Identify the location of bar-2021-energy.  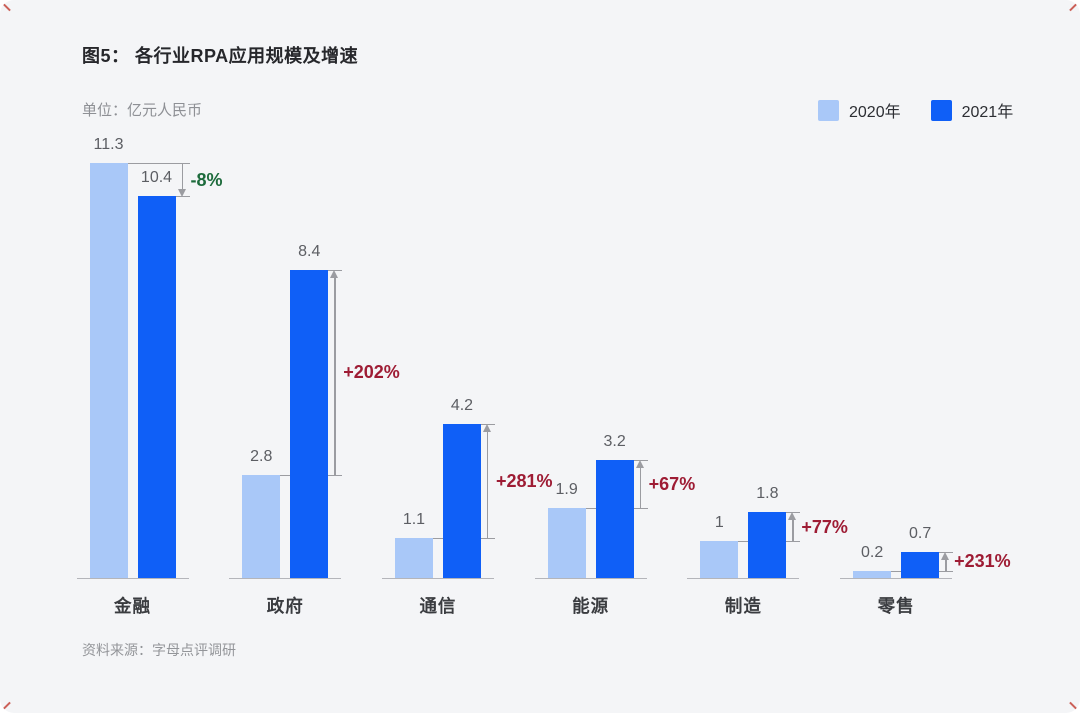
(614, 519).